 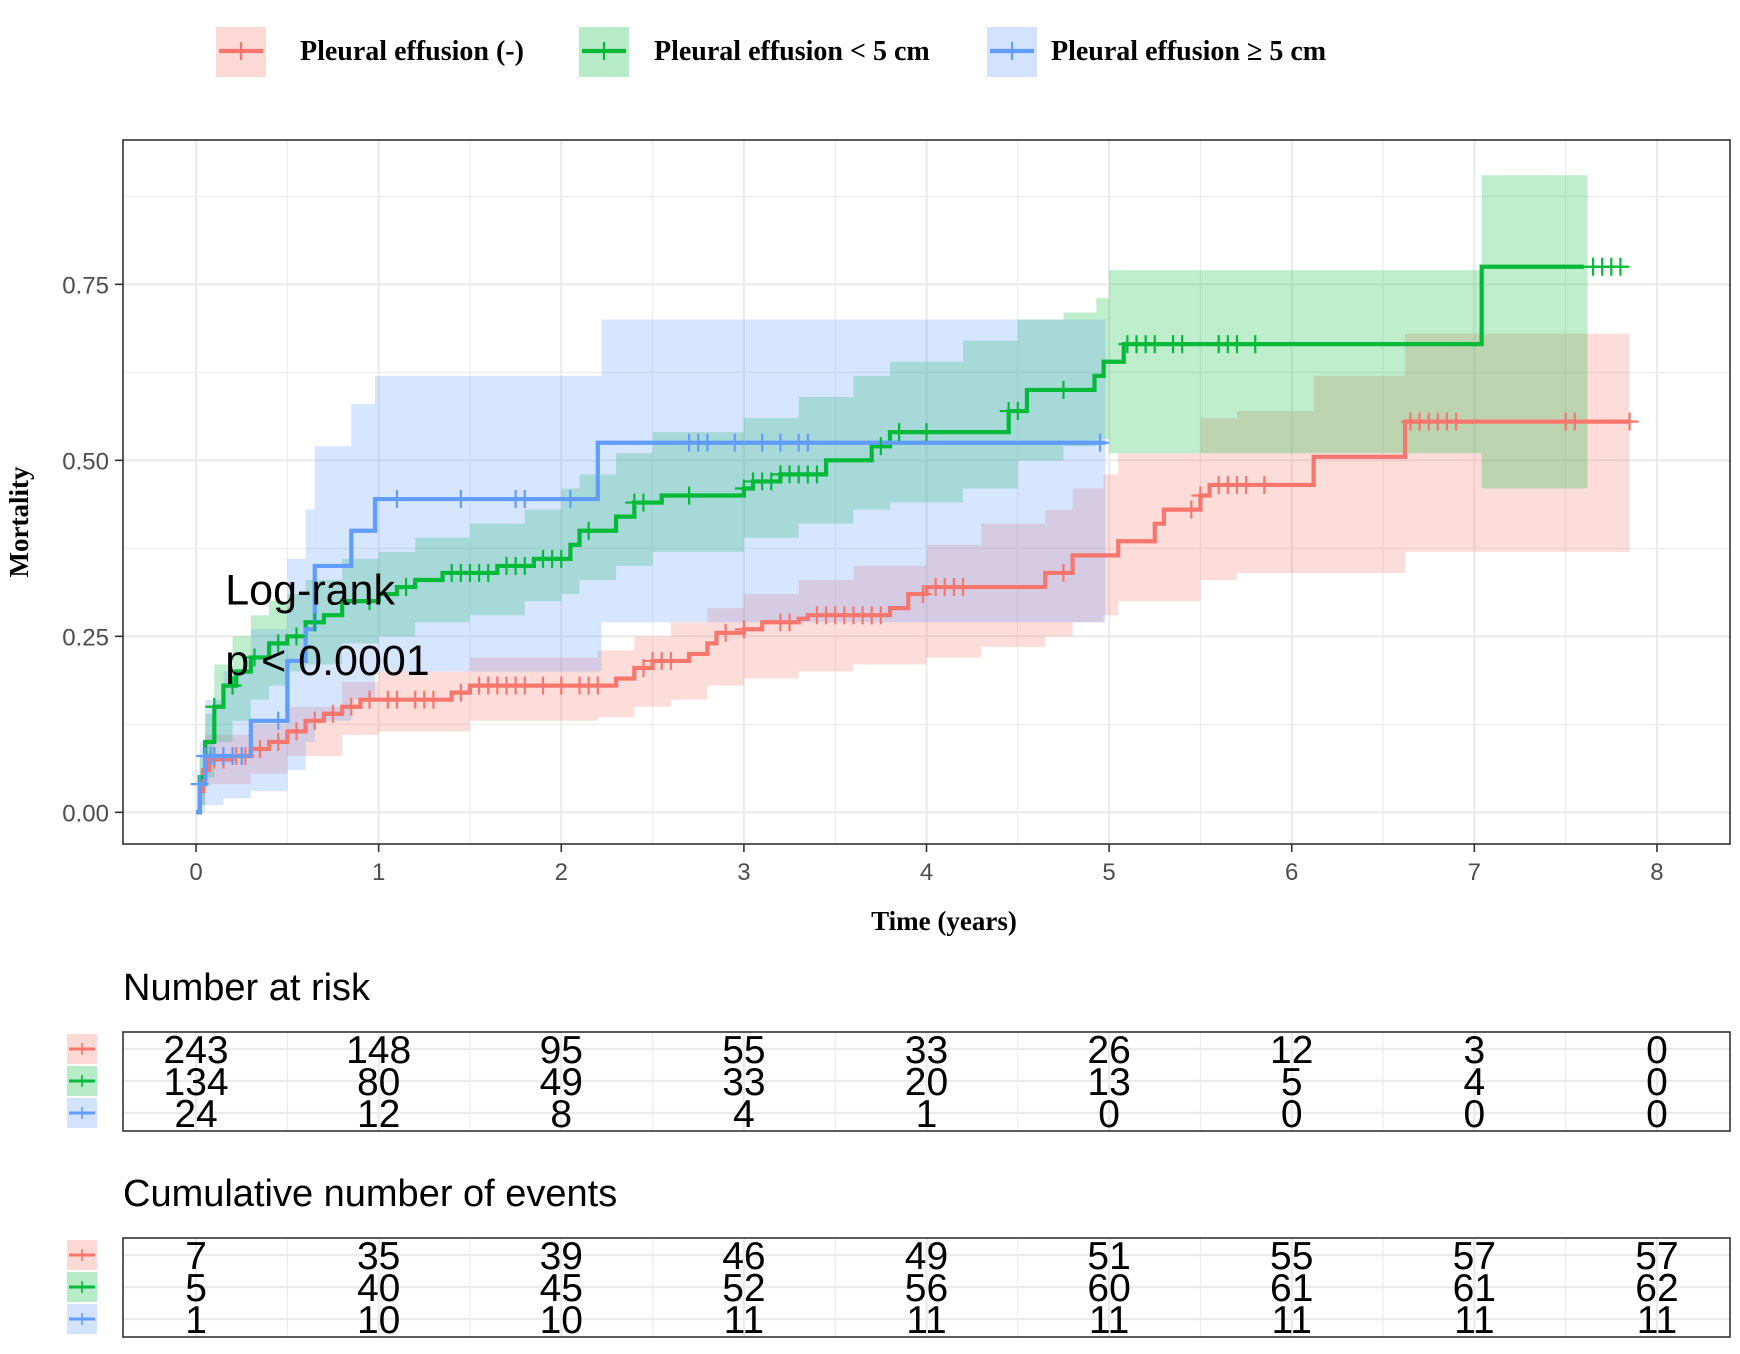 I want to click on table-cell: 243, so click(x=196, y=1050).